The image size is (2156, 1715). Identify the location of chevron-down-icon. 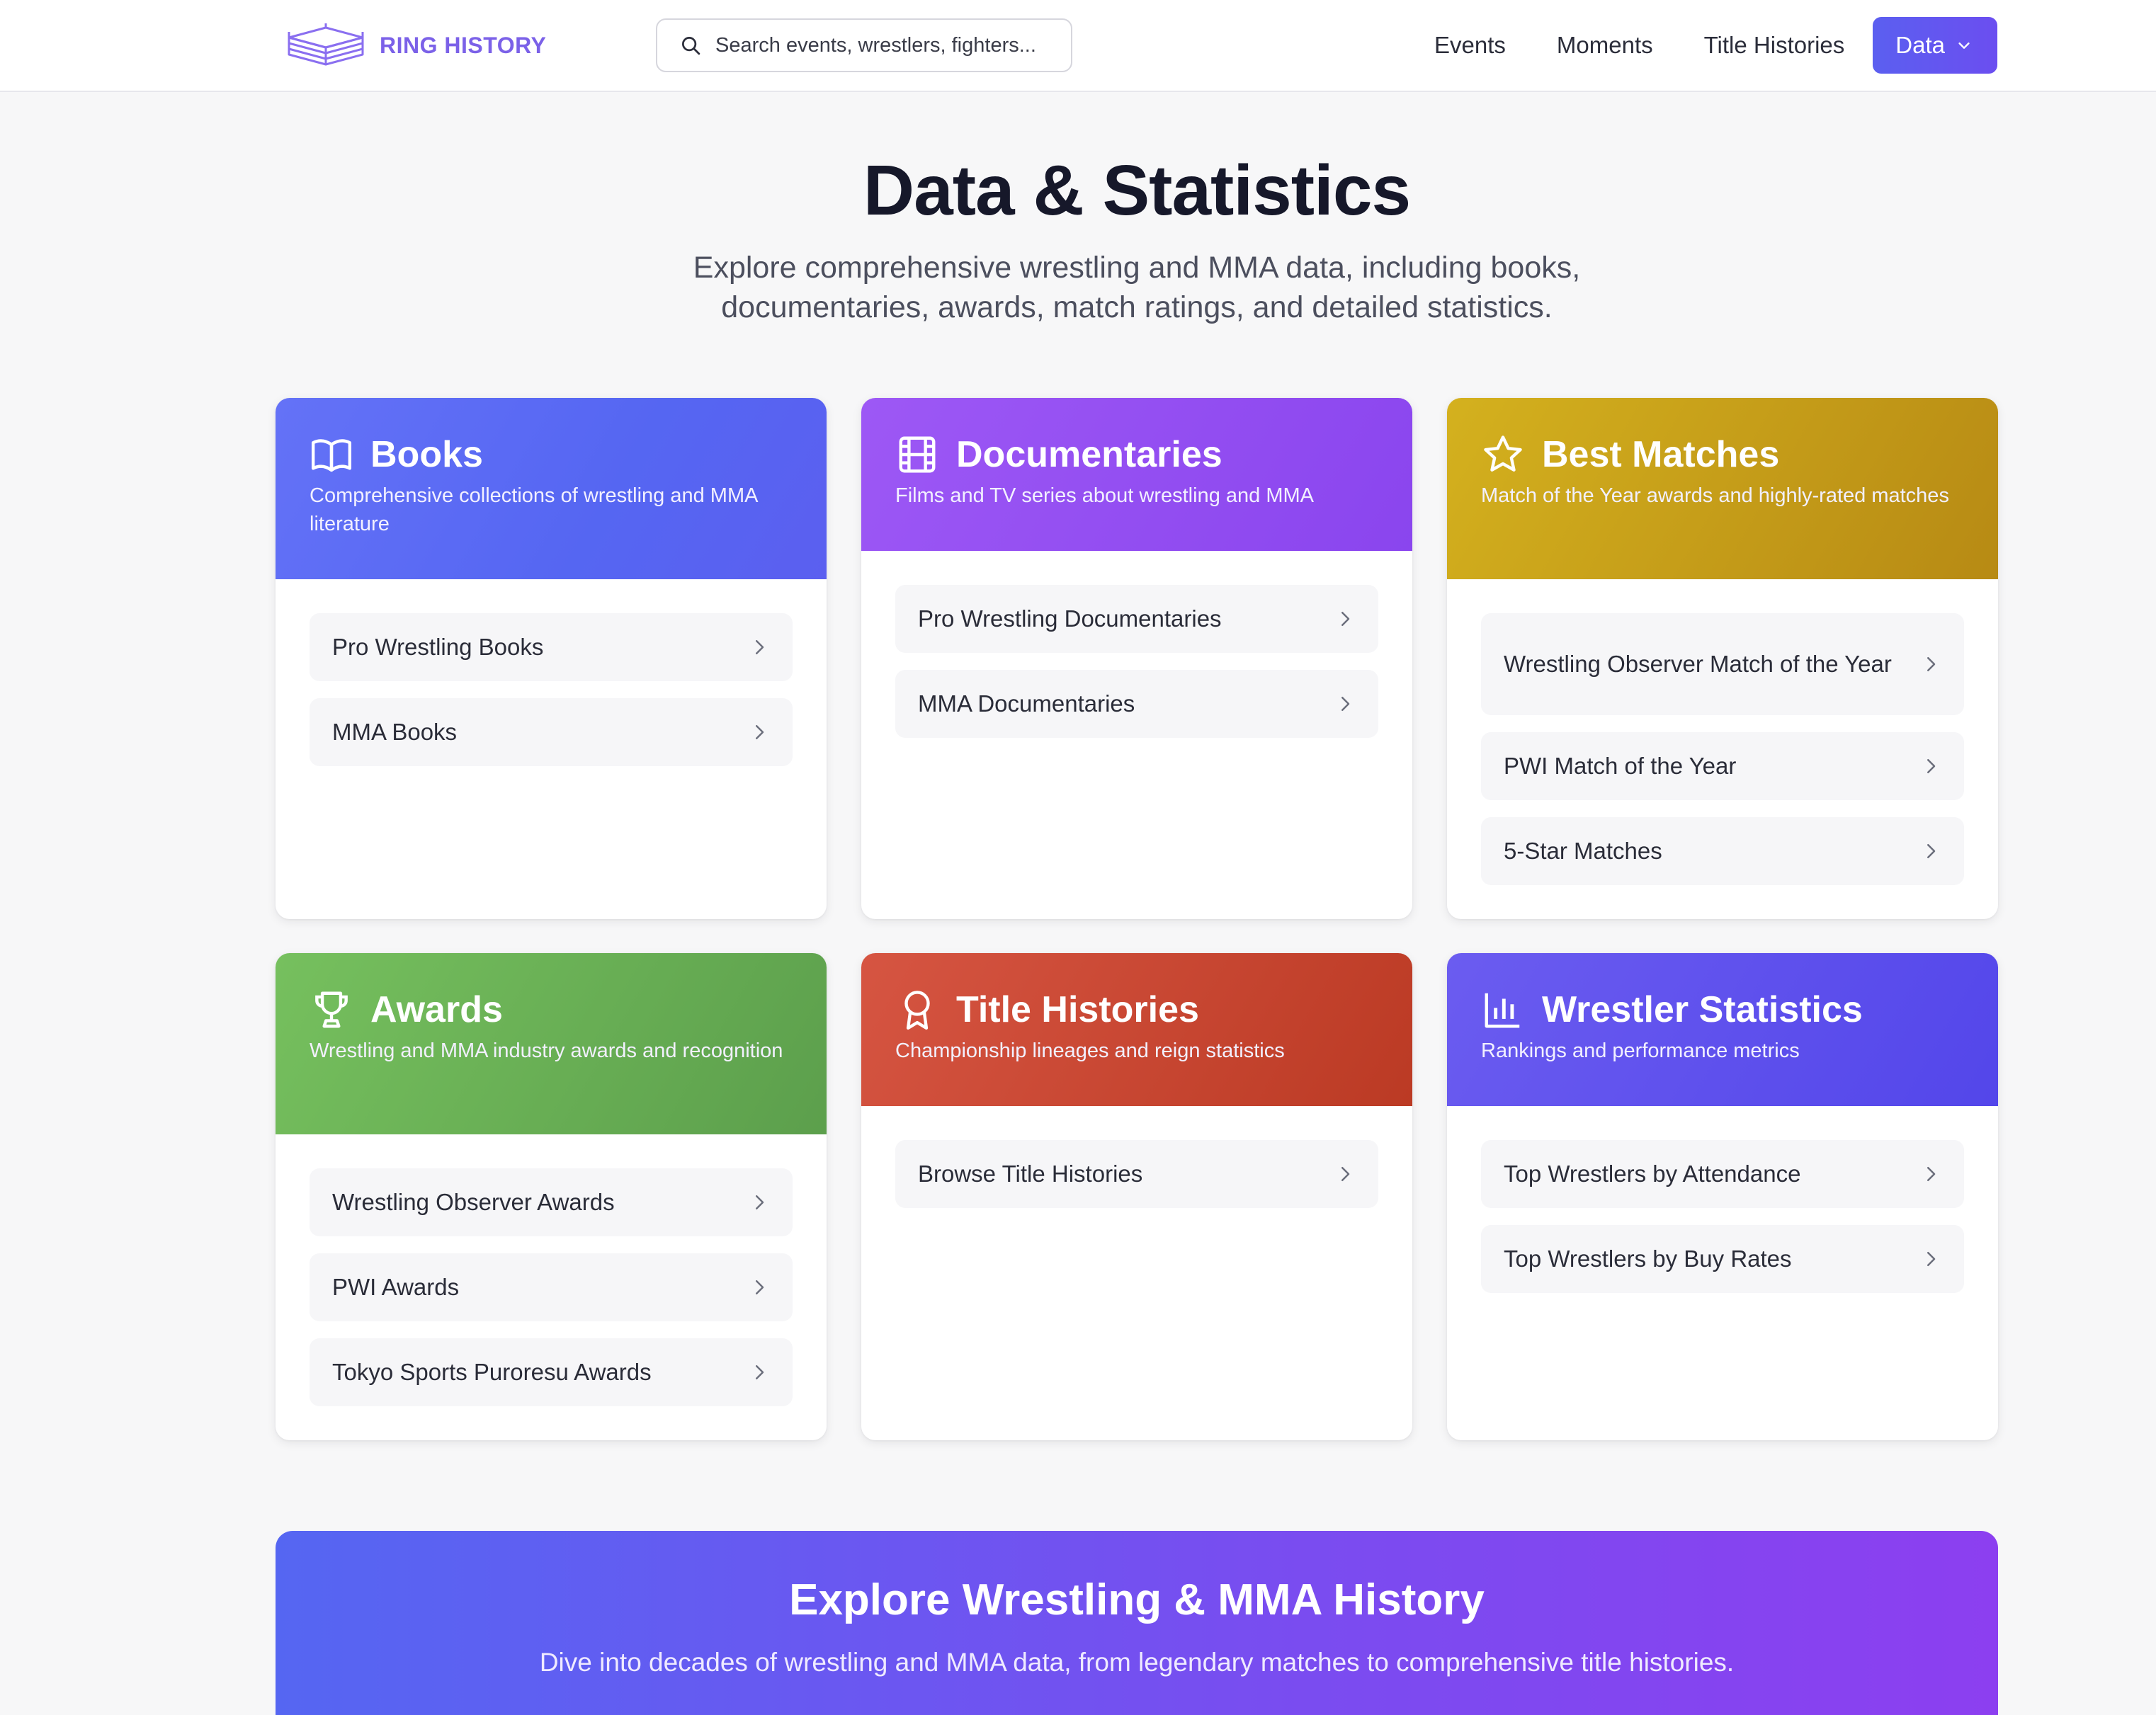
(1964, 46).